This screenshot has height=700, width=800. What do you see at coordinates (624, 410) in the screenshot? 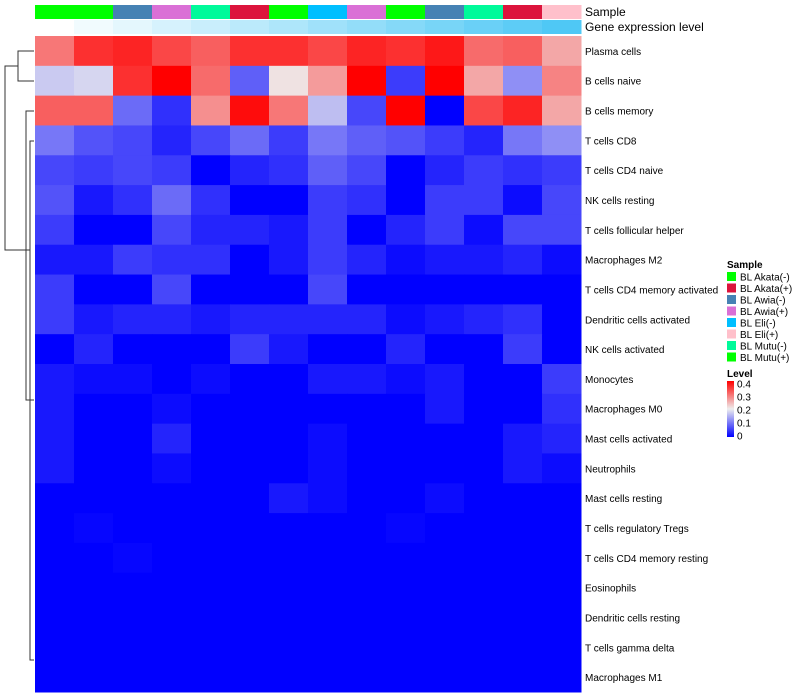
I see `row-label: Macrophages M0` at bounding box center [624, 410].